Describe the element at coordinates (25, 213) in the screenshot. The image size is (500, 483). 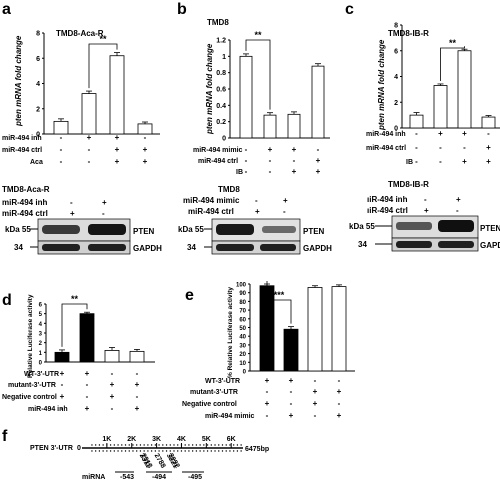
I see `blot-a-row-label: miR-494 ctrl` at that location.